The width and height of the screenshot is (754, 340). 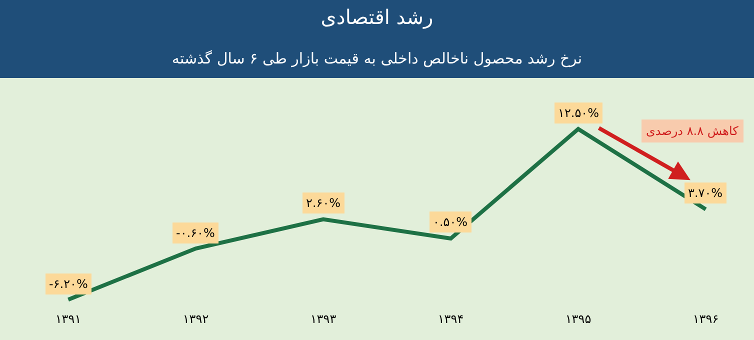 What do you see at coordinates (377, 59) in the screenshot?
I see `chart-subtitle: نرخ رشد محصول ناخالص داخلی به قیمت بازار طی ۶ سال گذشته` at bounding box center [377, 59].